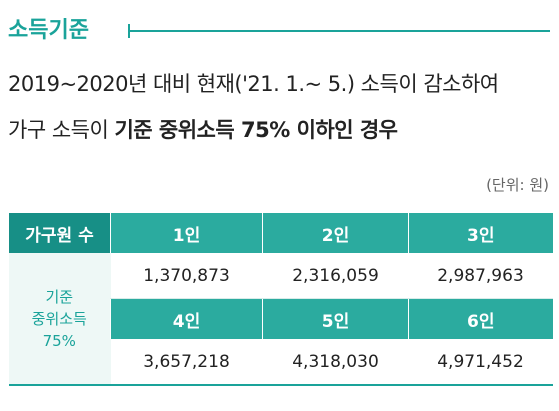  I want to click on header-row: 가구원 수 1인 2인 3인, so click(280, 233).